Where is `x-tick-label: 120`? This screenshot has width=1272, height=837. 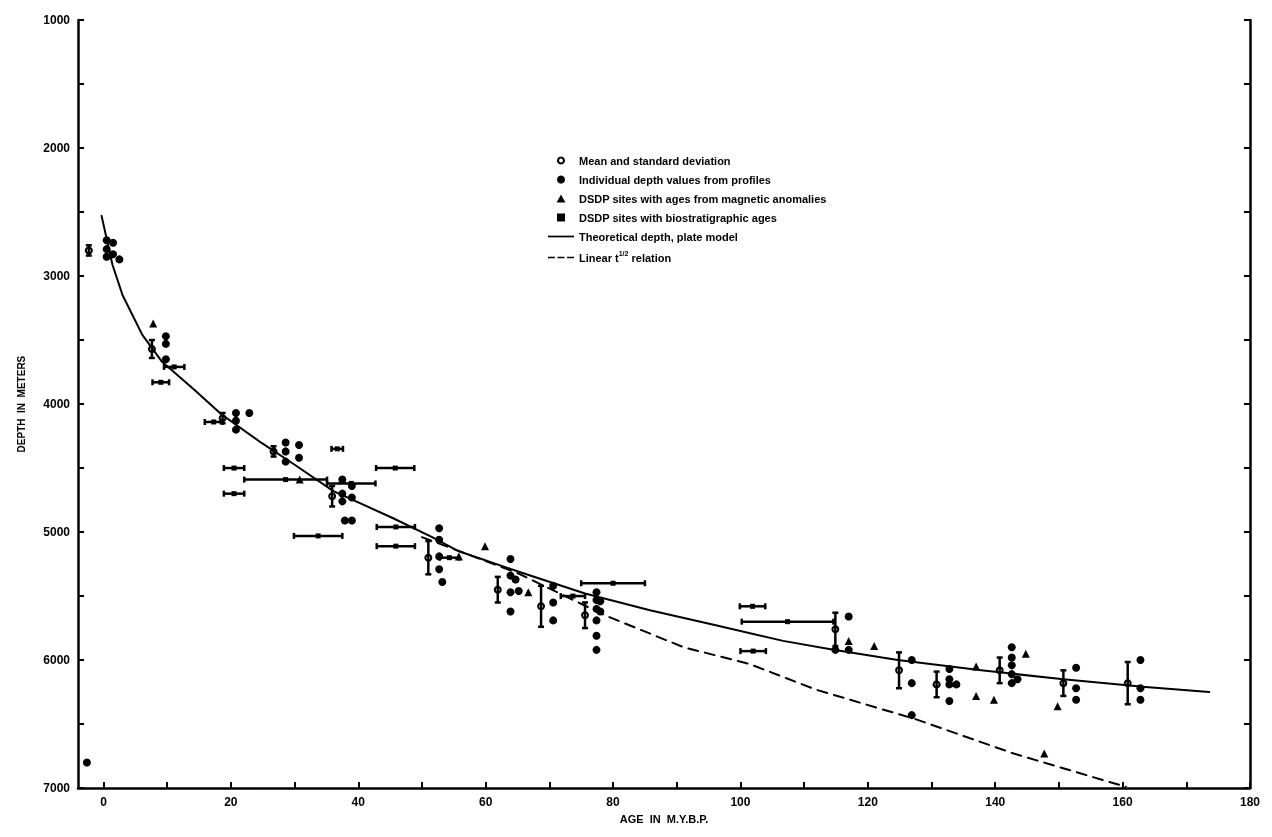
x-tick-label: 120 is located at coordinates (868, 802).